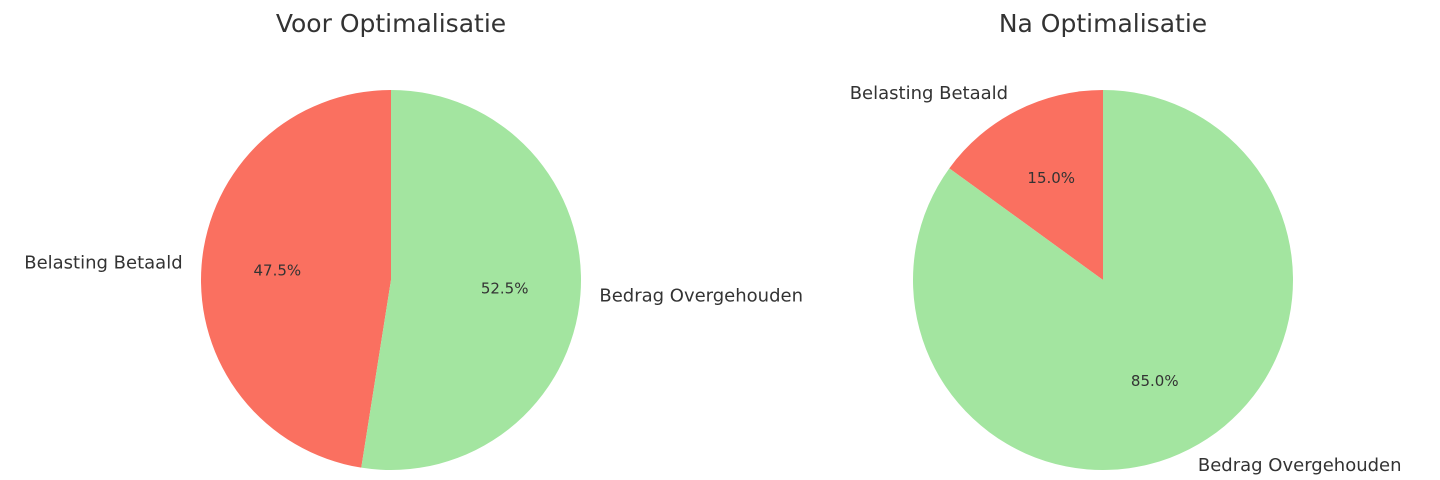 Image resolution: width=1440 pixels, height=480 pixels. I want to click on slice-percent: 47.5%, so click(278, 271).